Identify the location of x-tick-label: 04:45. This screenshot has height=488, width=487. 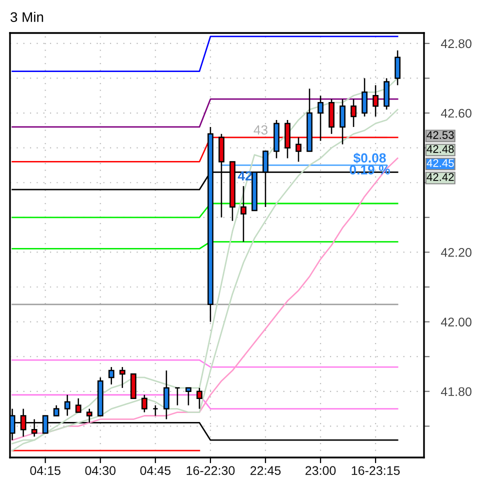
(155, 471).